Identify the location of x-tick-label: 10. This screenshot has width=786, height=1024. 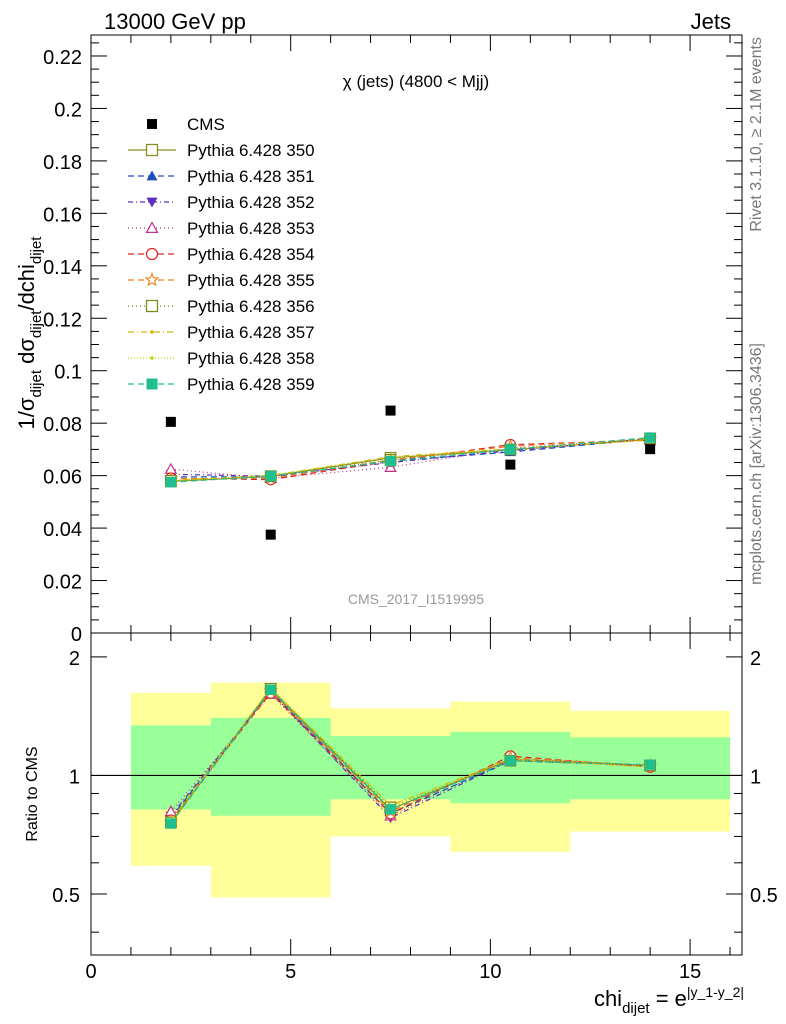
(490, 972).